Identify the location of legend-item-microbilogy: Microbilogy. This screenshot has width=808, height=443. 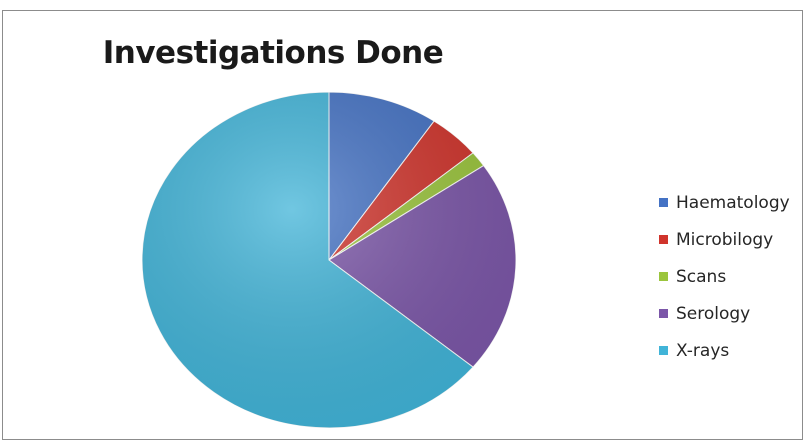
(724, 239).